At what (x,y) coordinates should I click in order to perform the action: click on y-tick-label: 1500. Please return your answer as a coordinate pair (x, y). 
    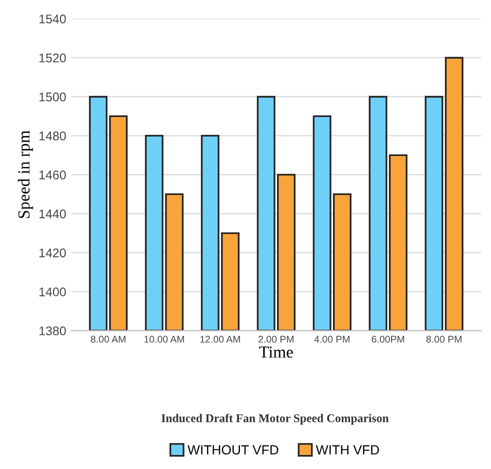
    Looking at the image, I should click on (52, 97).